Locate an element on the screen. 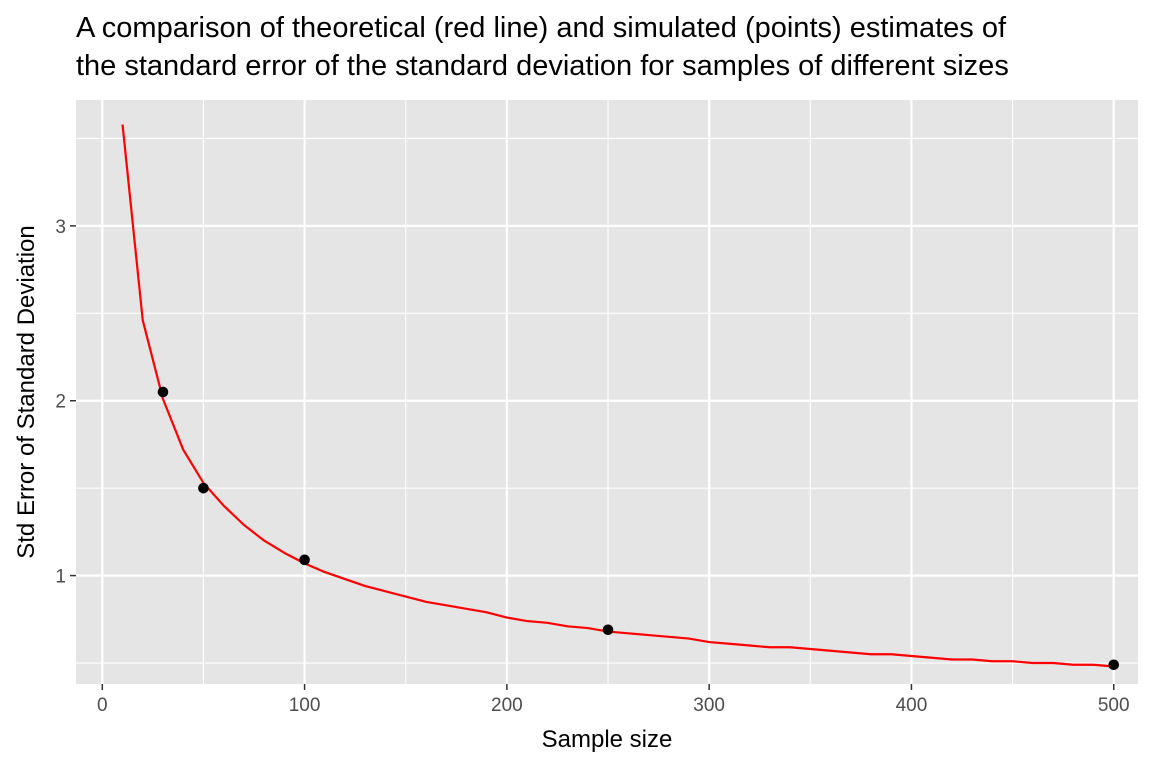 Image resolution: width=1152 pixels, height=768 pixels. x-tick-label: 400 is located at coordinates (912, 705).